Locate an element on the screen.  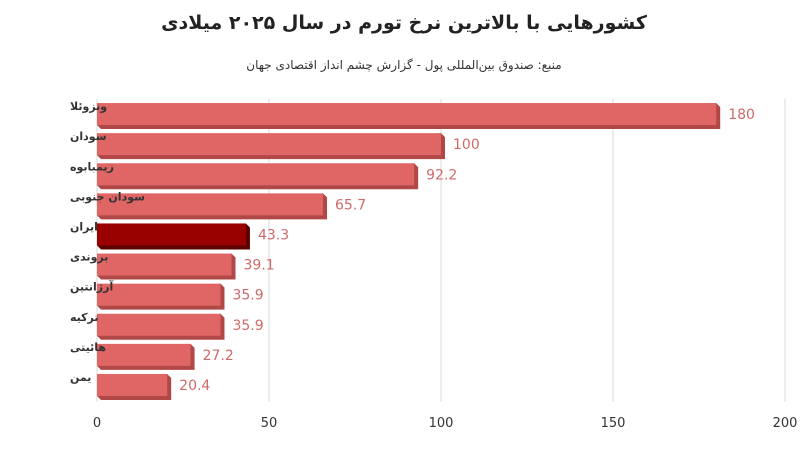
value-label: 20.4 is located at coordinates (194, 386).